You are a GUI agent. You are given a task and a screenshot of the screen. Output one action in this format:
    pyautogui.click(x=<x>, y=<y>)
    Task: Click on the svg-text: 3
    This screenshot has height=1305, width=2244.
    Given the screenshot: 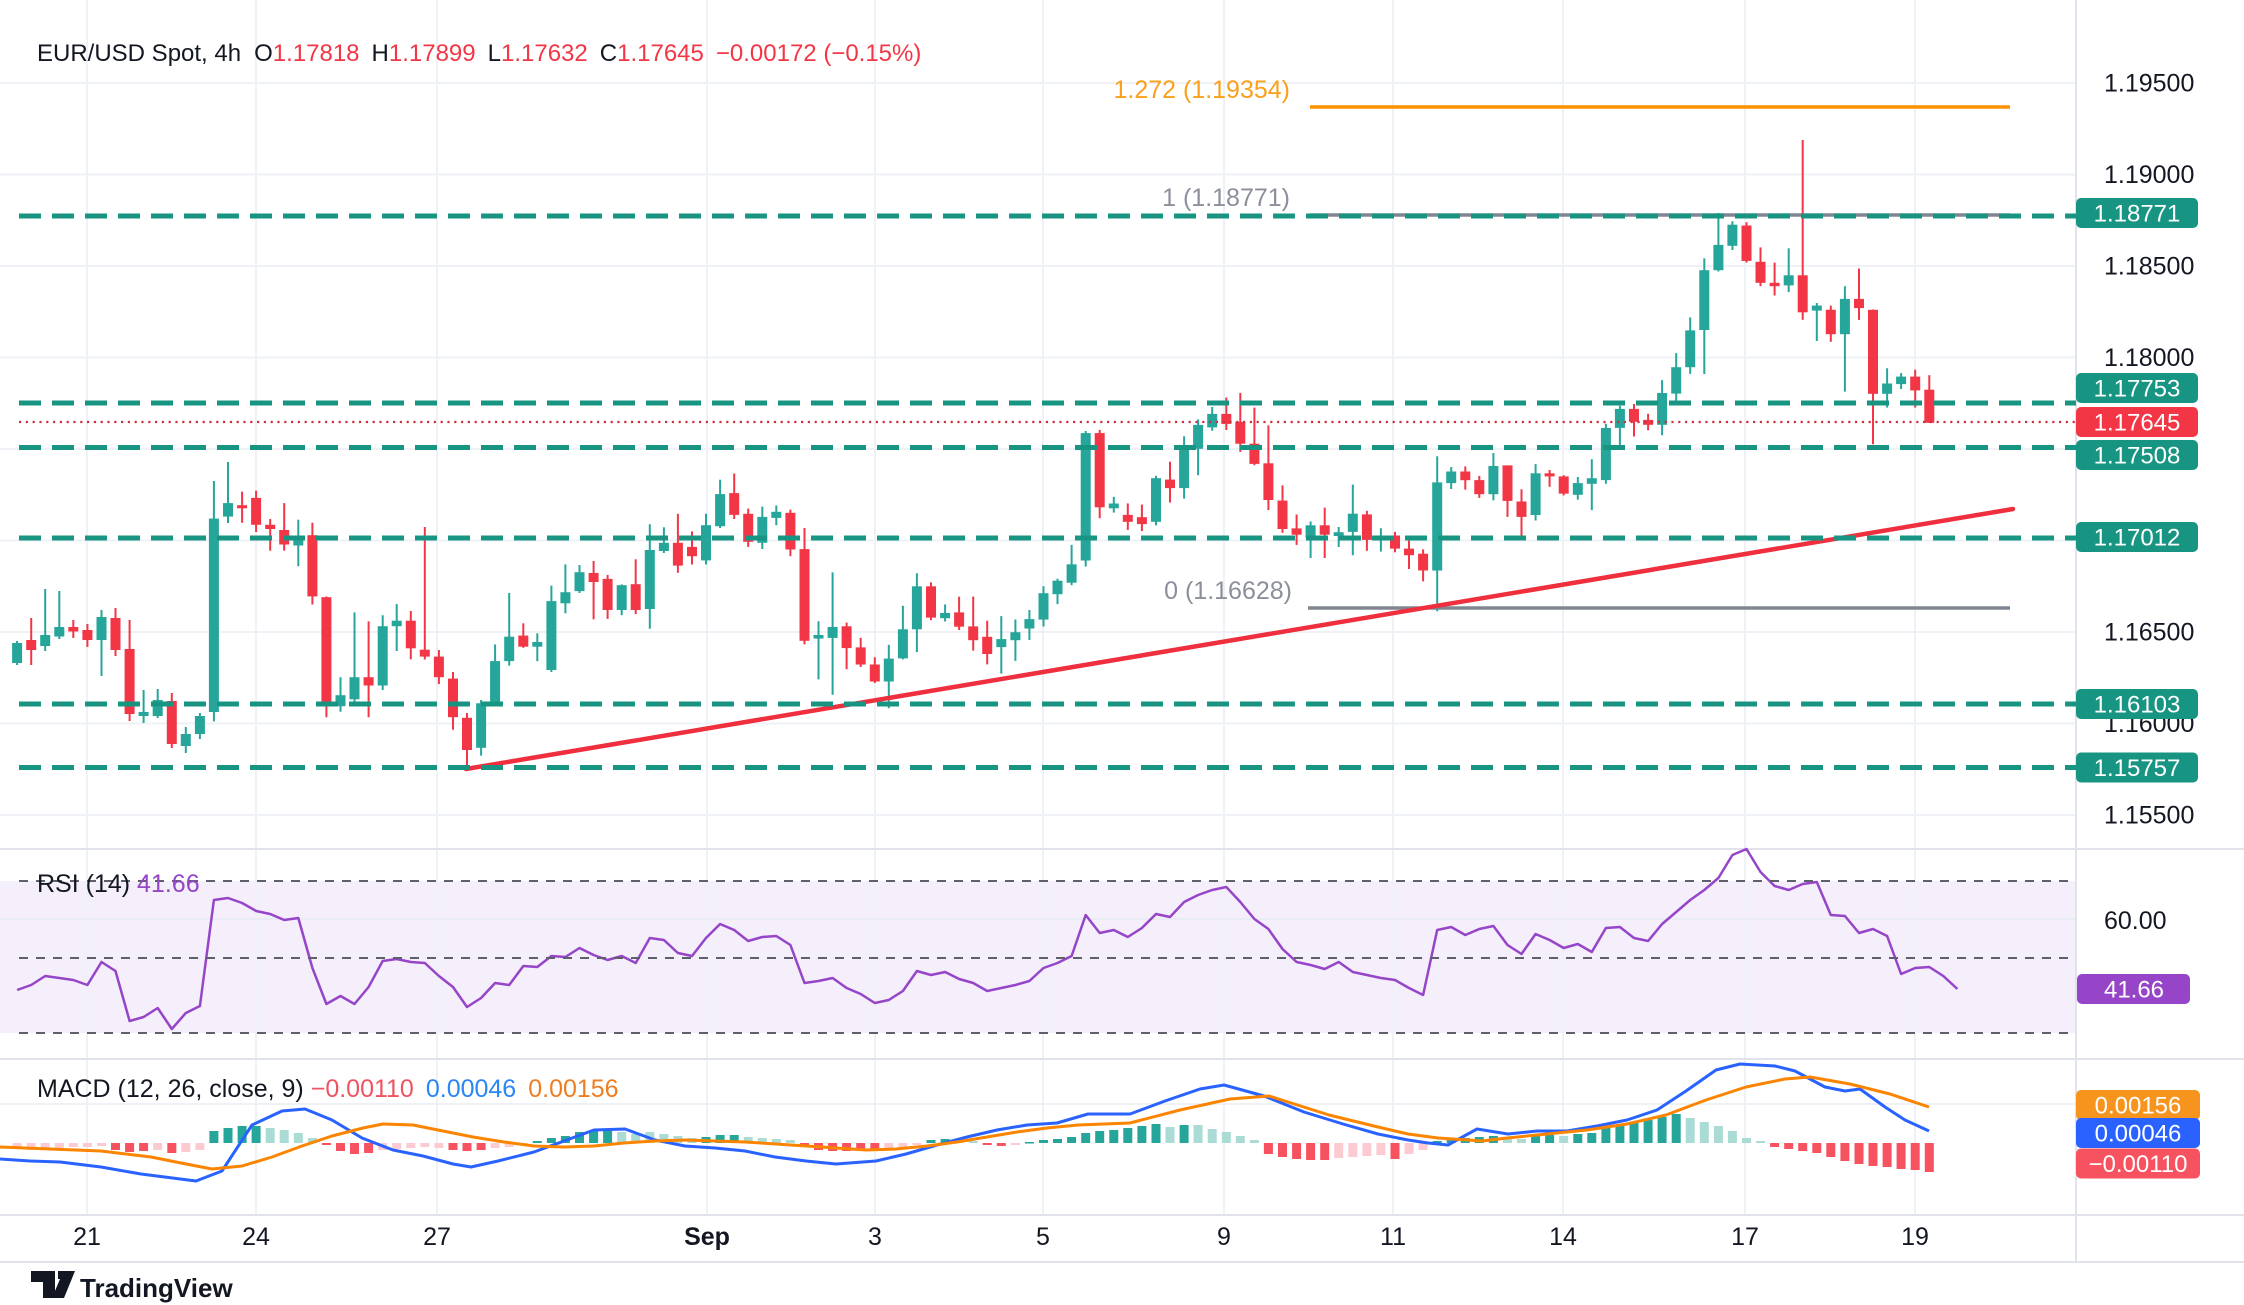 What is the action you would take?
    pyautogui.click(x=875, y=1237)
    